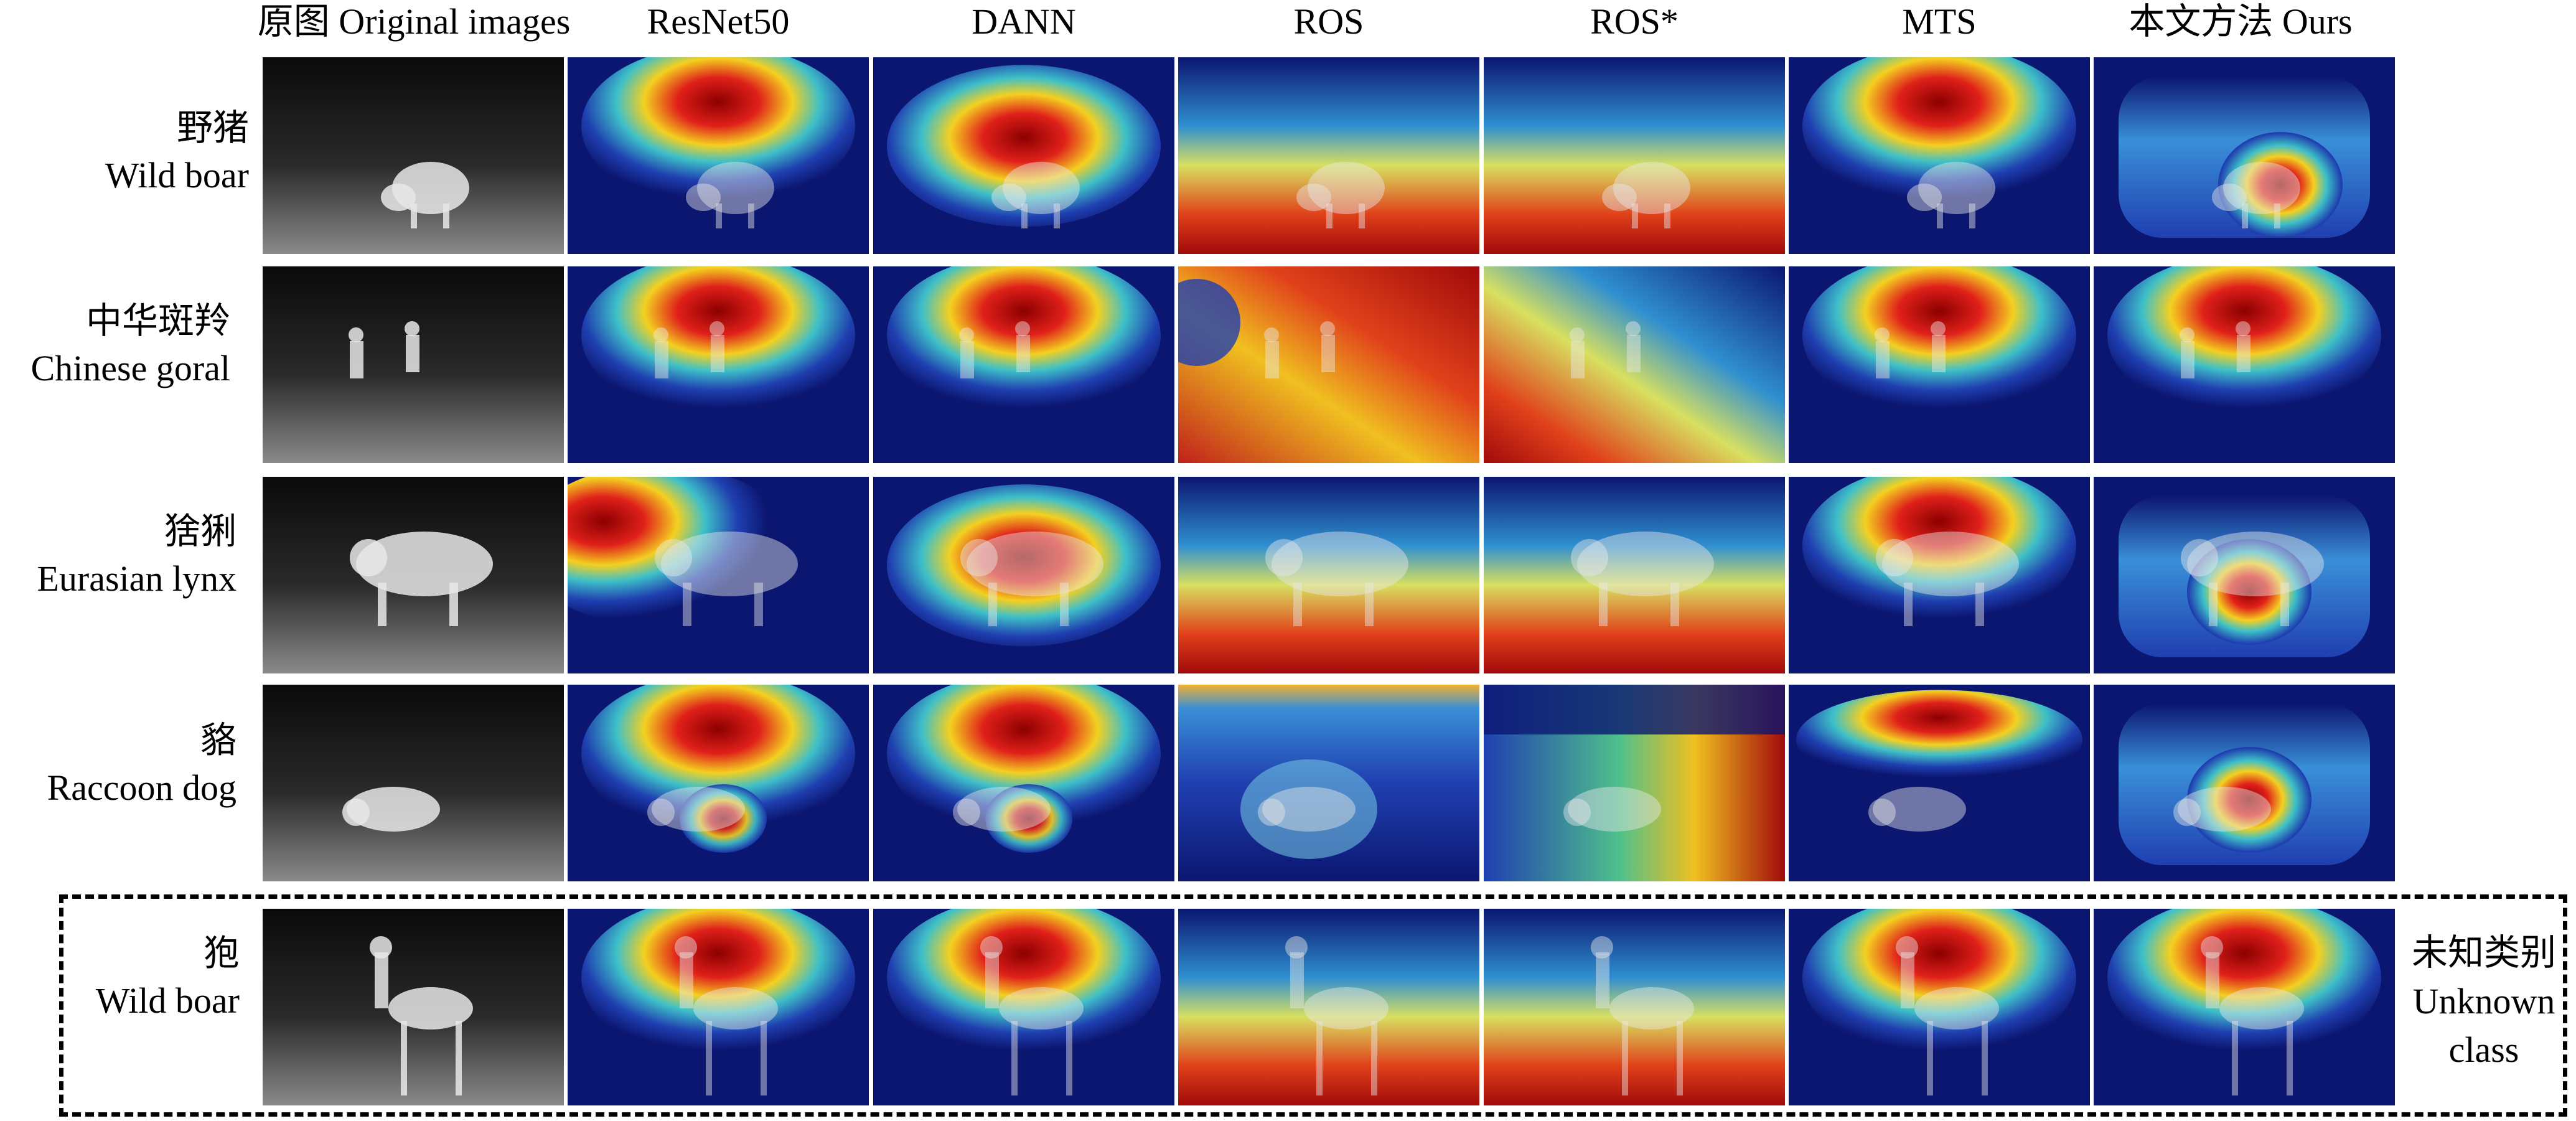  What do you see at coordinates (142, 787) in the screenshot?
I see `row-label-en: Raccoon dog` at bounding box center [142, 787].